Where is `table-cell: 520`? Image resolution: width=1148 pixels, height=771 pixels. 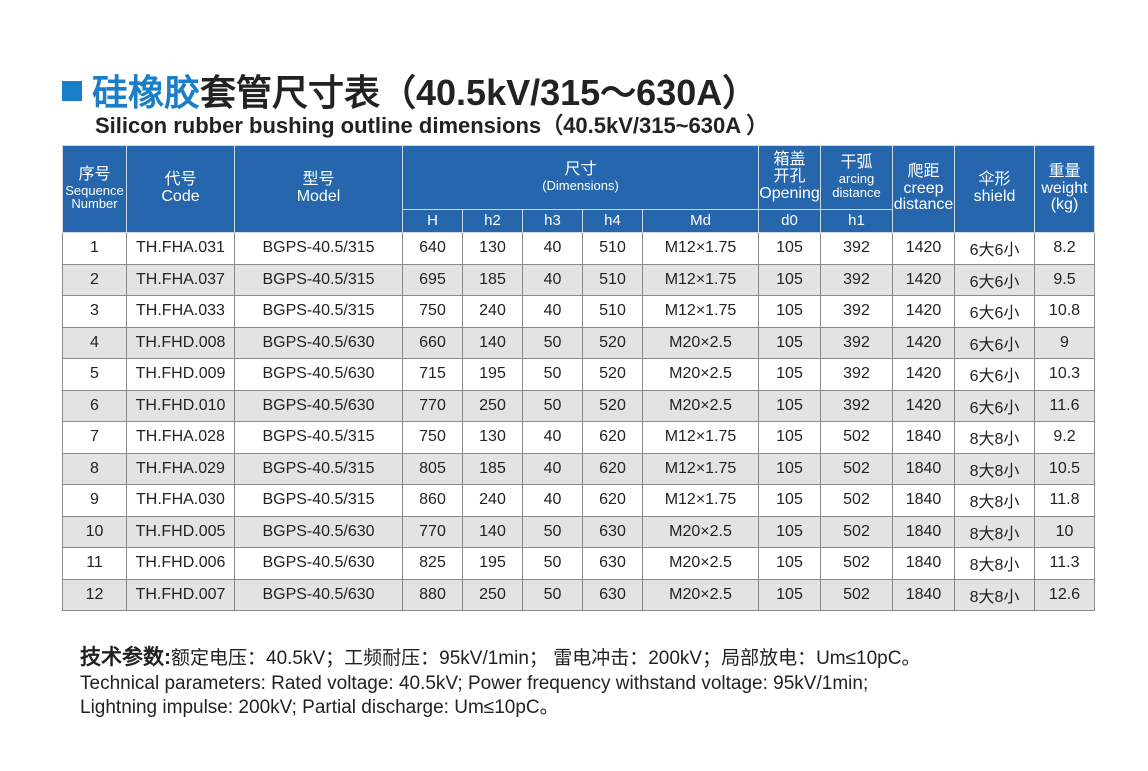
table-cell: 520 is located at coordinates (612, 342).